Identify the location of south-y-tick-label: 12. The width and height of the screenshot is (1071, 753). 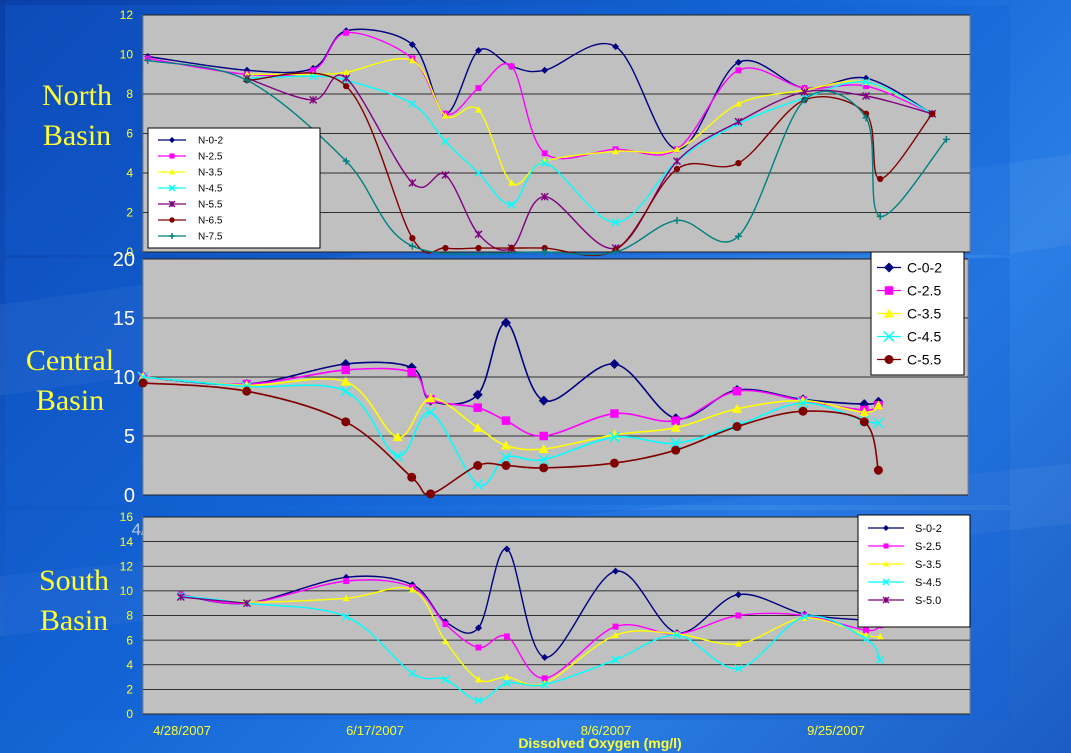
(127, 566).